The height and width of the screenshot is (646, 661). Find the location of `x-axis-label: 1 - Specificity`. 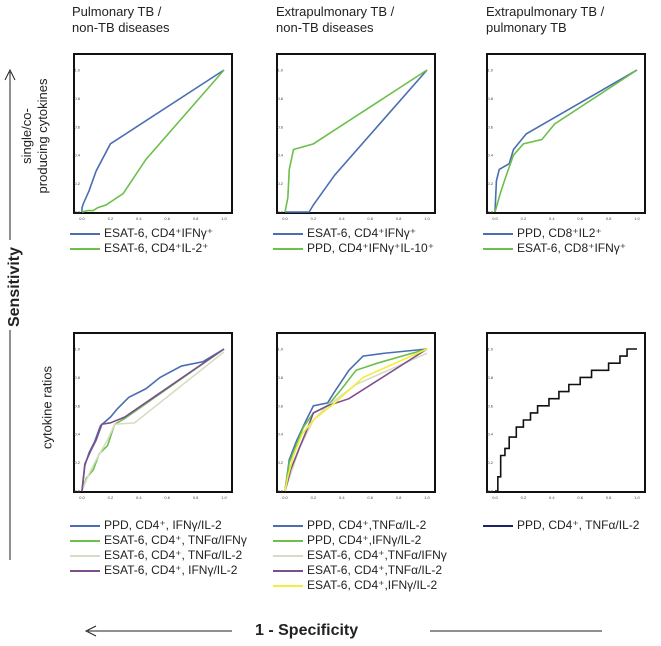

x-axis-label: 1 - Specificity is located at coordinates (307, 630).